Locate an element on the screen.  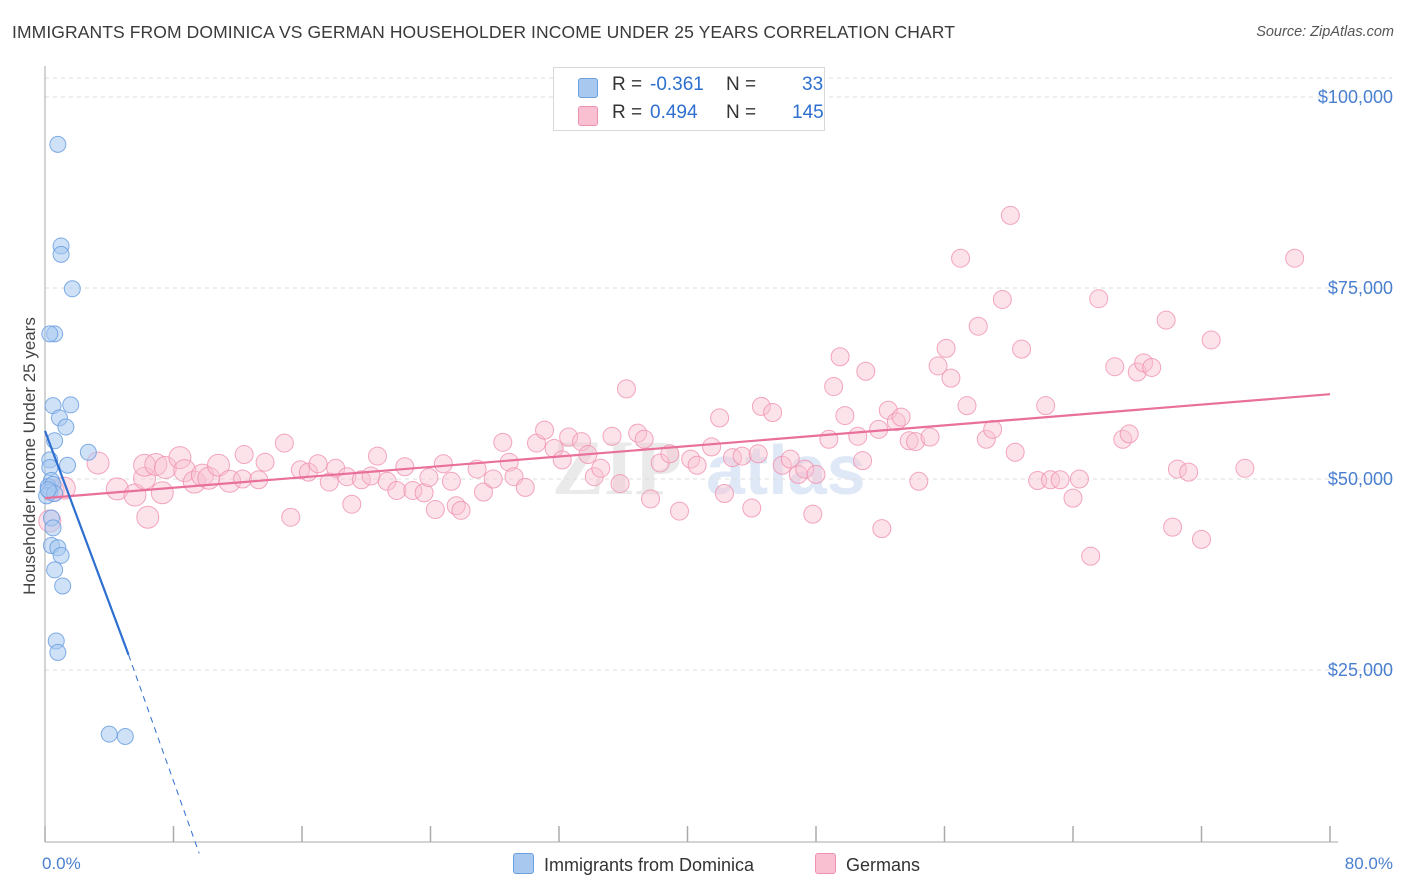
y-axis-label: Householder Income Under 25 years is located at coordinates (29, 456).